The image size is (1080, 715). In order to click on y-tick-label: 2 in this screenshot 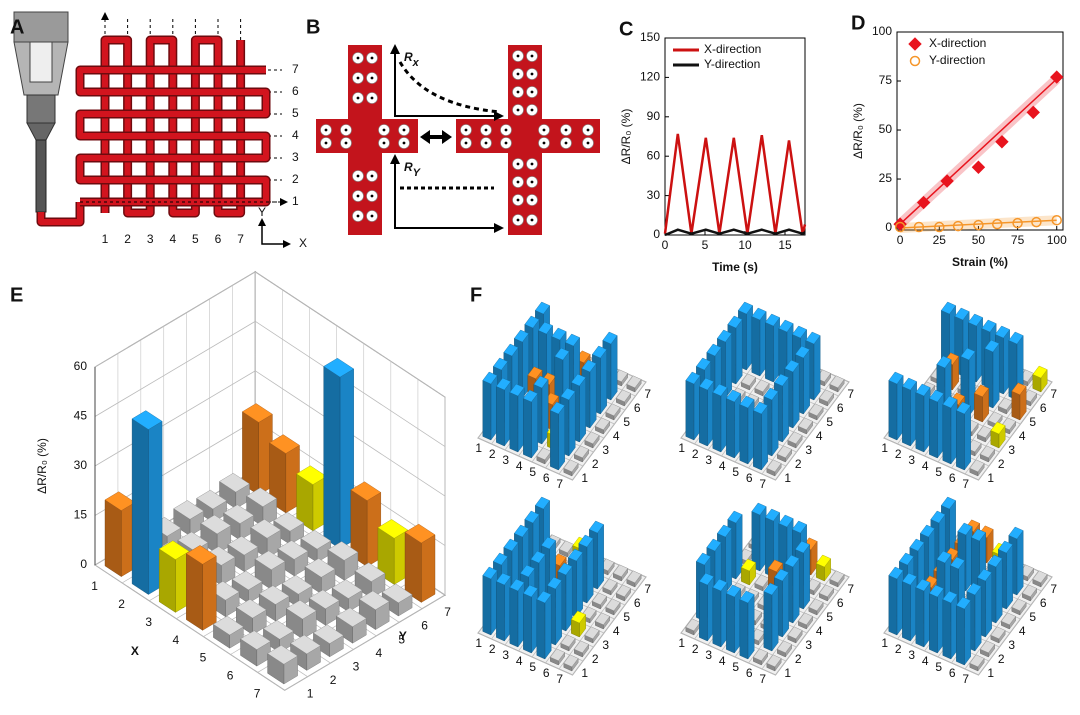, I will do `click(595, 464)`.